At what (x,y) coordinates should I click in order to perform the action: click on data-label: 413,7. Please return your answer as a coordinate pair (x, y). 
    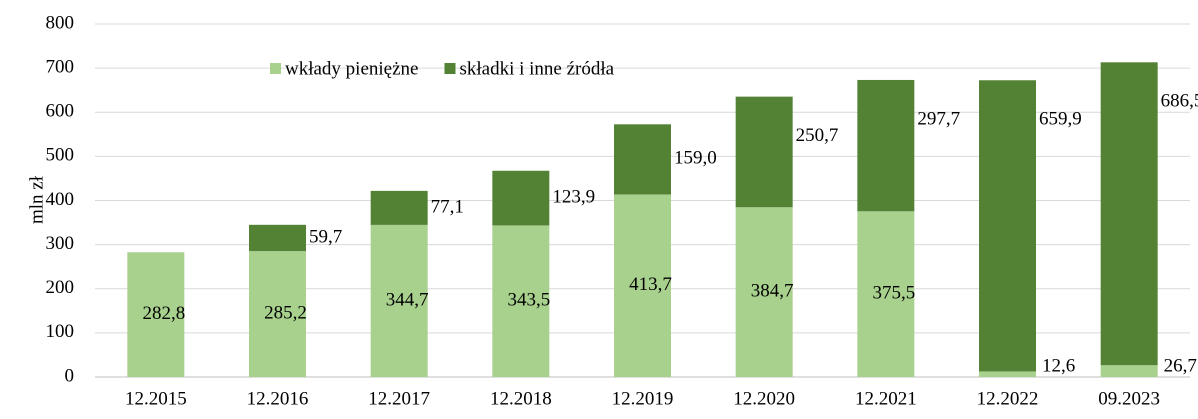
    Looking at the image, I should click on (650, 284).